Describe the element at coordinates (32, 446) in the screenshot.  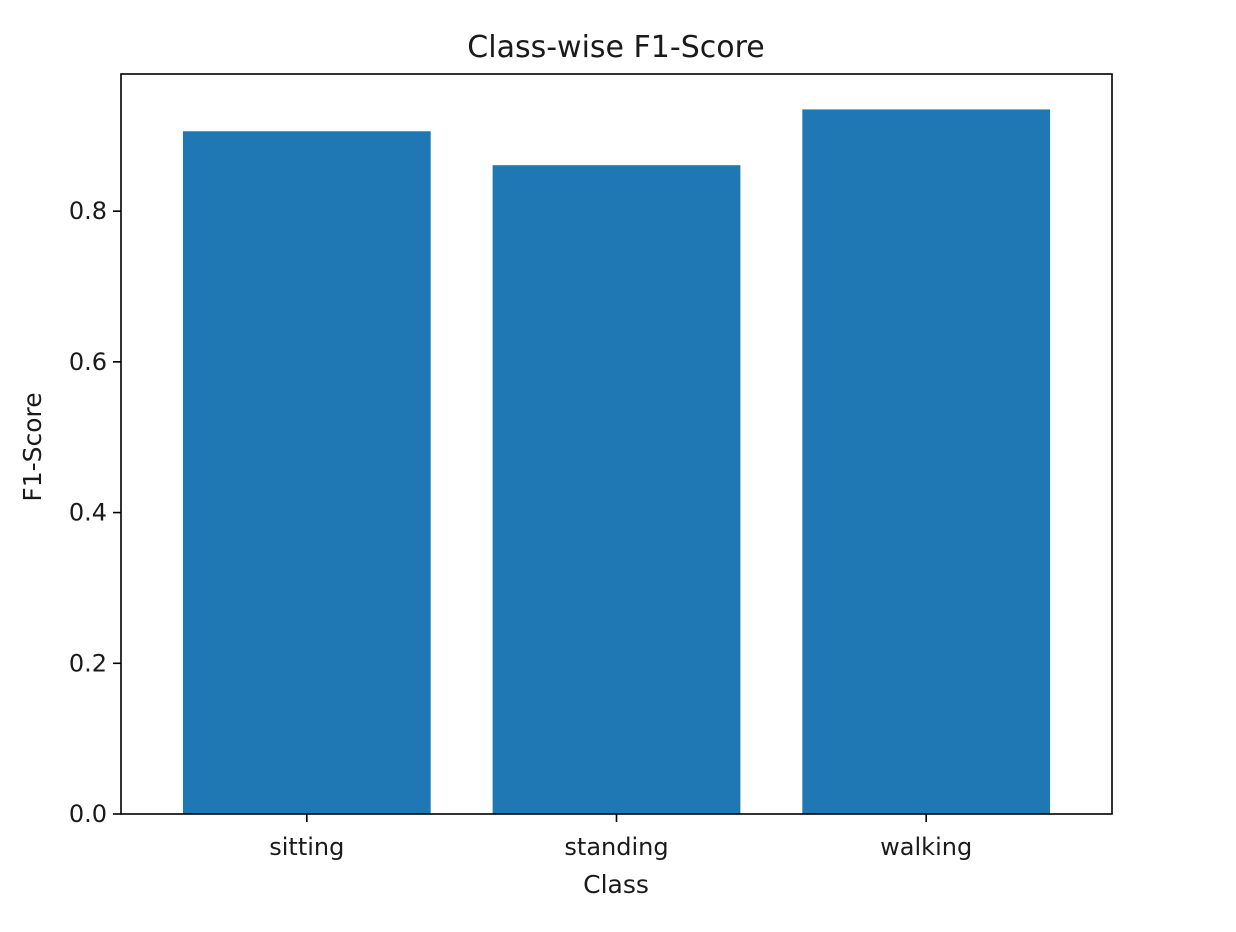
I see `y-axis-label: F1-Score` at that location.